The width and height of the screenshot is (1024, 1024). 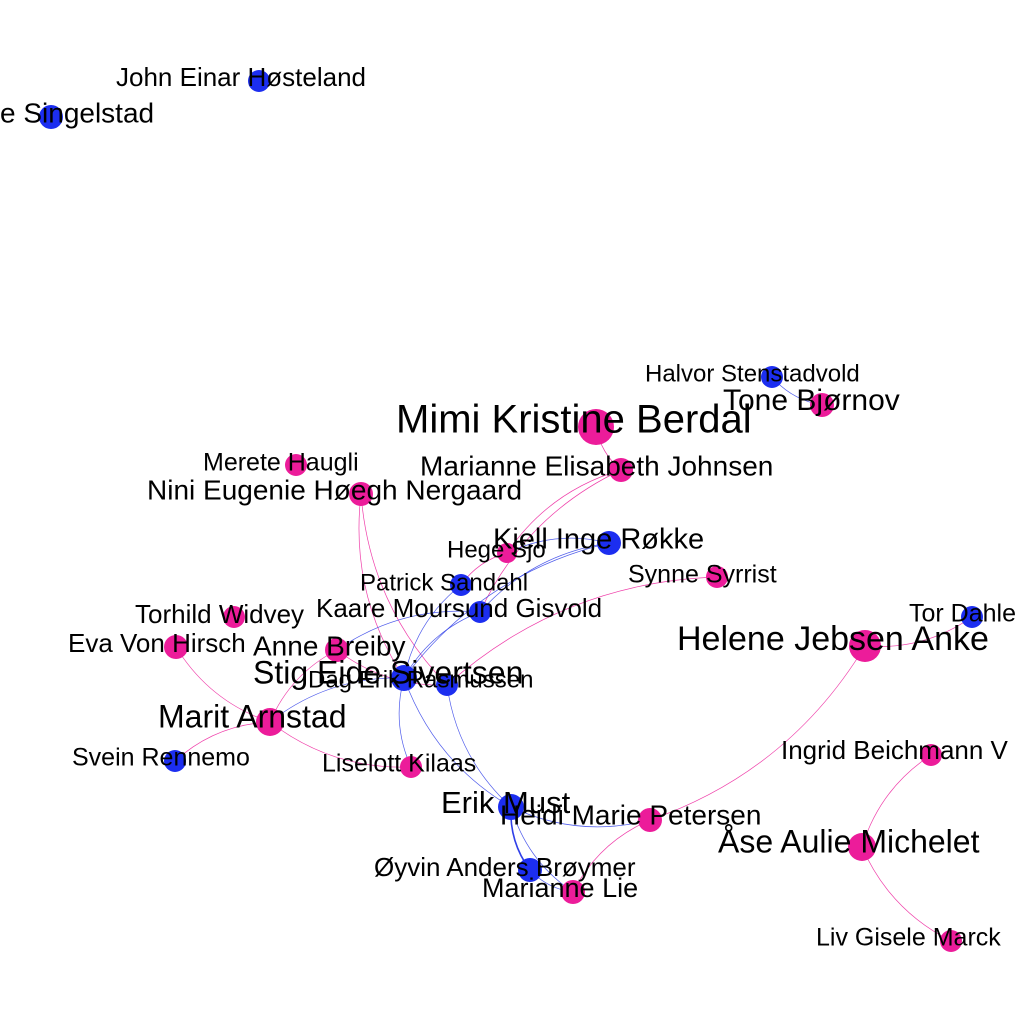 I want to click on node-label-haugli: Merete Haugli, so click(x=281, y=463).